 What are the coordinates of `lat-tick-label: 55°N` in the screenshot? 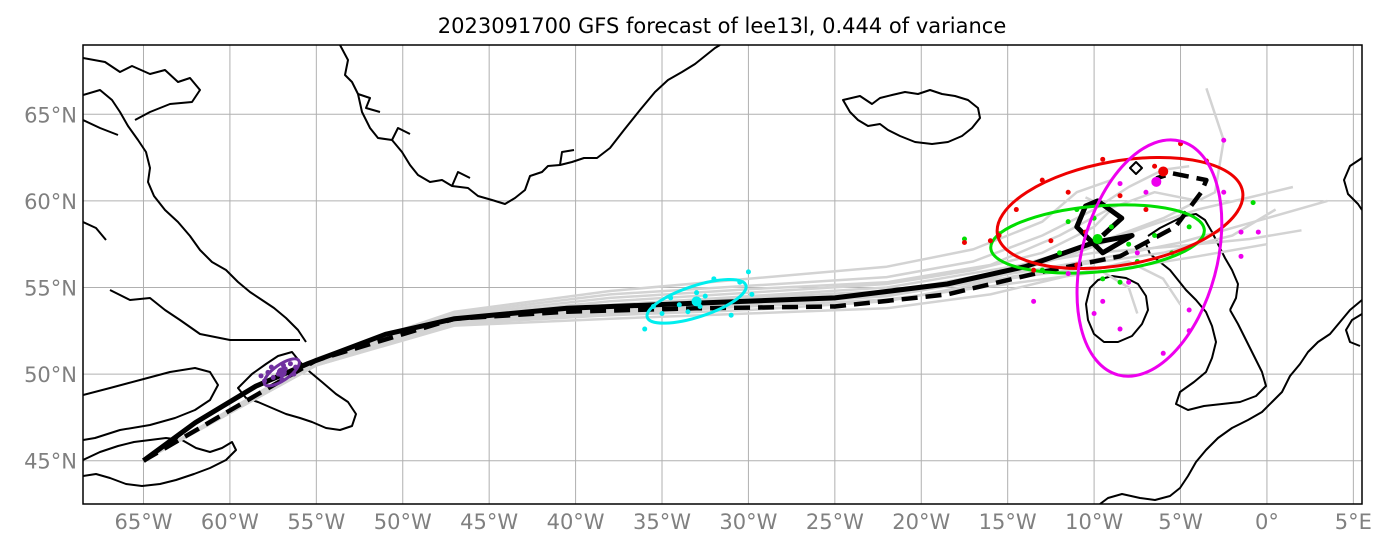 It's located at (50, 288).